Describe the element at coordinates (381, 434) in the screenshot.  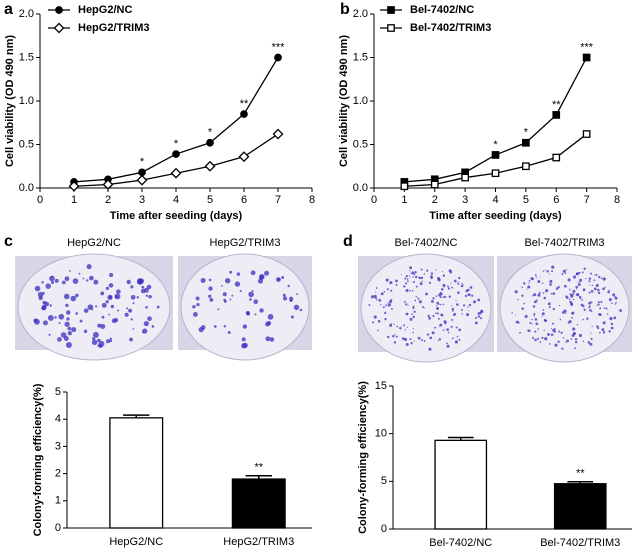
I see `y-tick-label: 10` at that location.